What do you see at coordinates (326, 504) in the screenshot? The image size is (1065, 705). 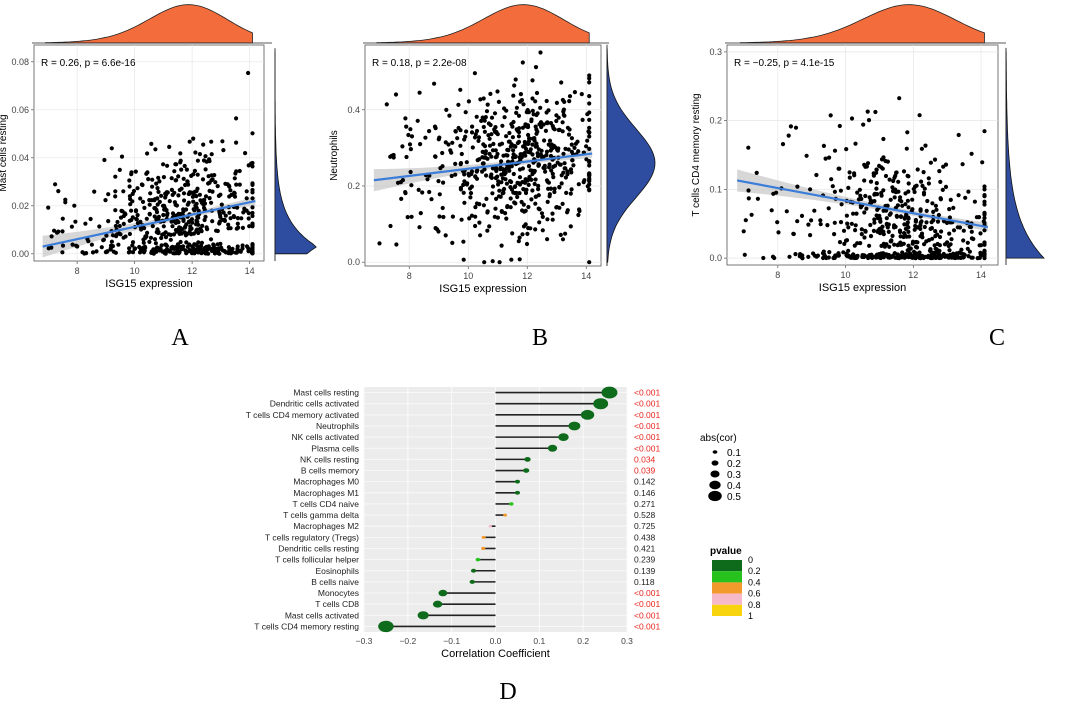 I see `row-label: T cells CD4 naive` at bounding box center [326, 504].